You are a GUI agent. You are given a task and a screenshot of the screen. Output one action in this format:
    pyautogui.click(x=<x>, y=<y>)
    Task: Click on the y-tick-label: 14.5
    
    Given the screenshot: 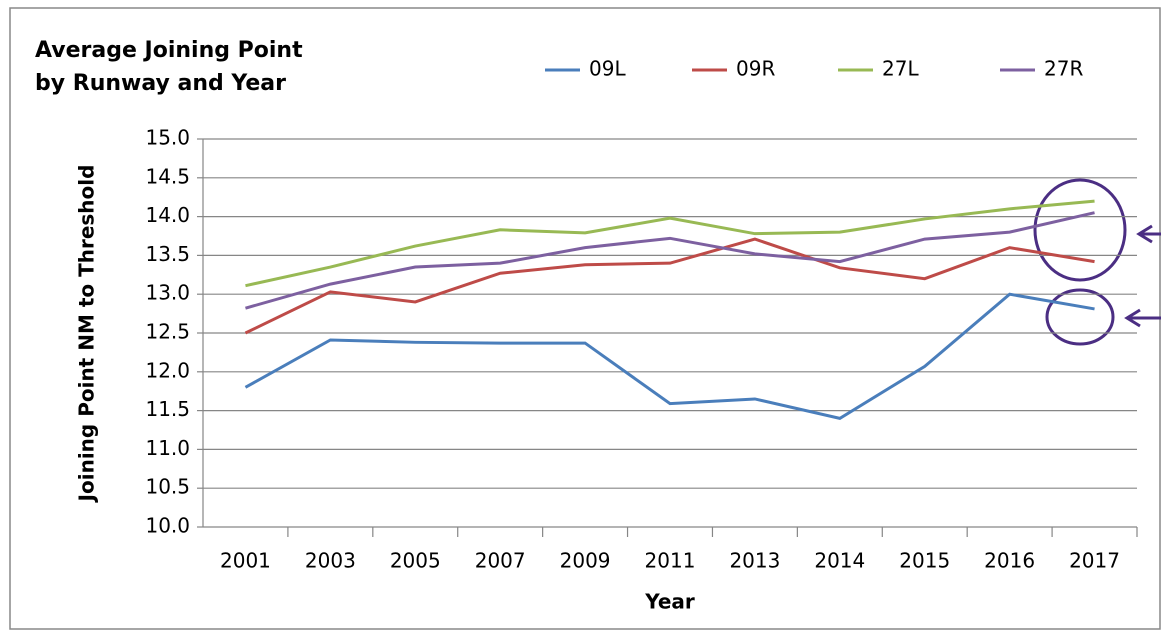 What is the action you would take?
    pyautogui.click(x=167, y=176)
    